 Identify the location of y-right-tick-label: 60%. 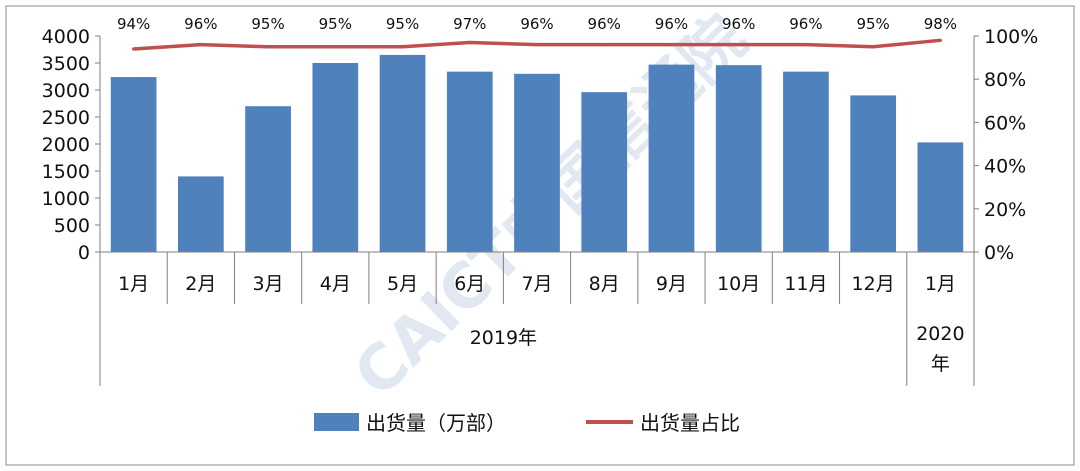
(1005, 123).